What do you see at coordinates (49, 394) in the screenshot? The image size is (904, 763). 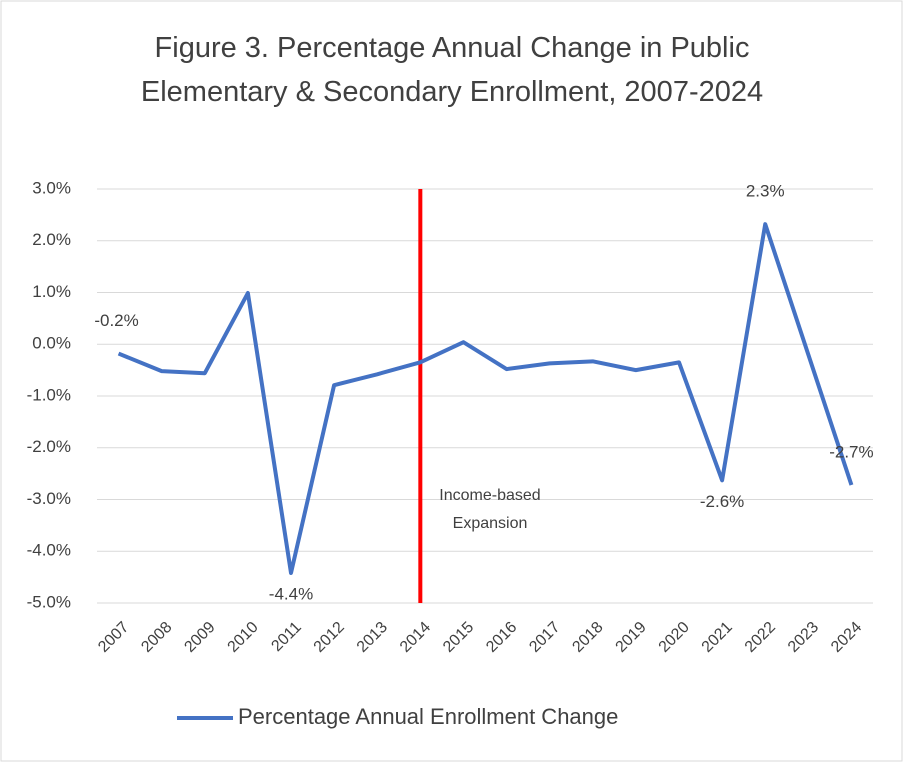 I see `y-tick-label: -1.0%` at bounding box center [49, 394].